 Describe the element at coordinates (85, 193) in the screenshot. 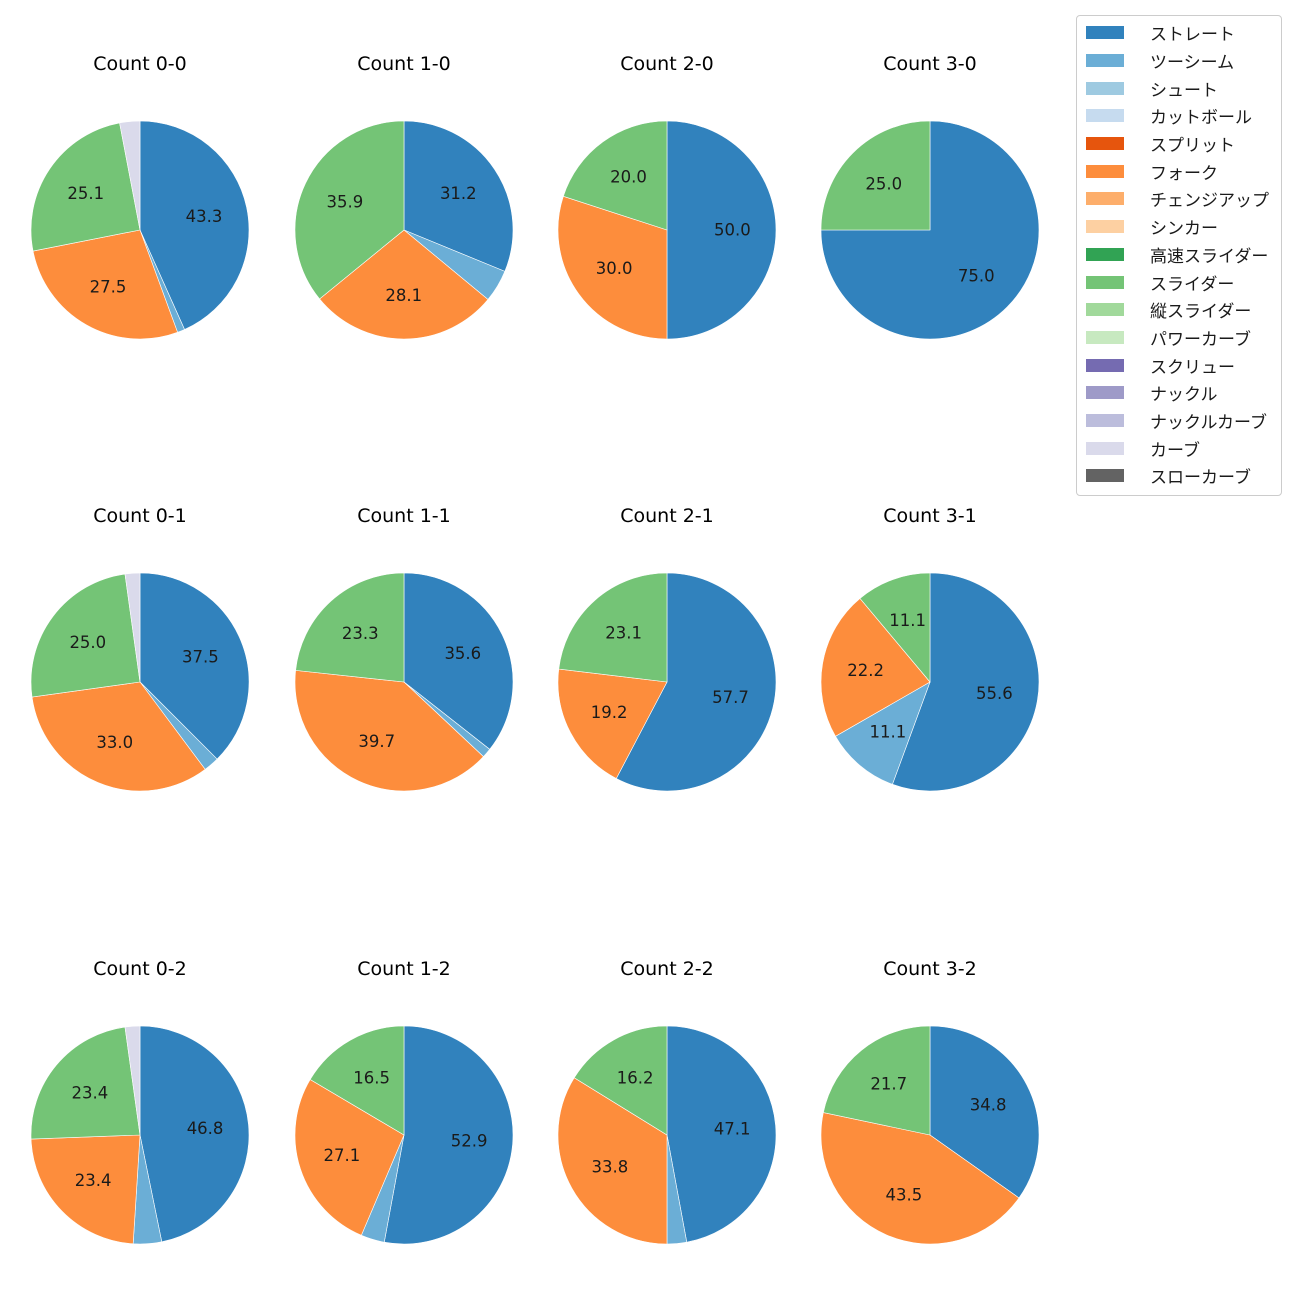

I see `slice-label: 25.1` at that location.